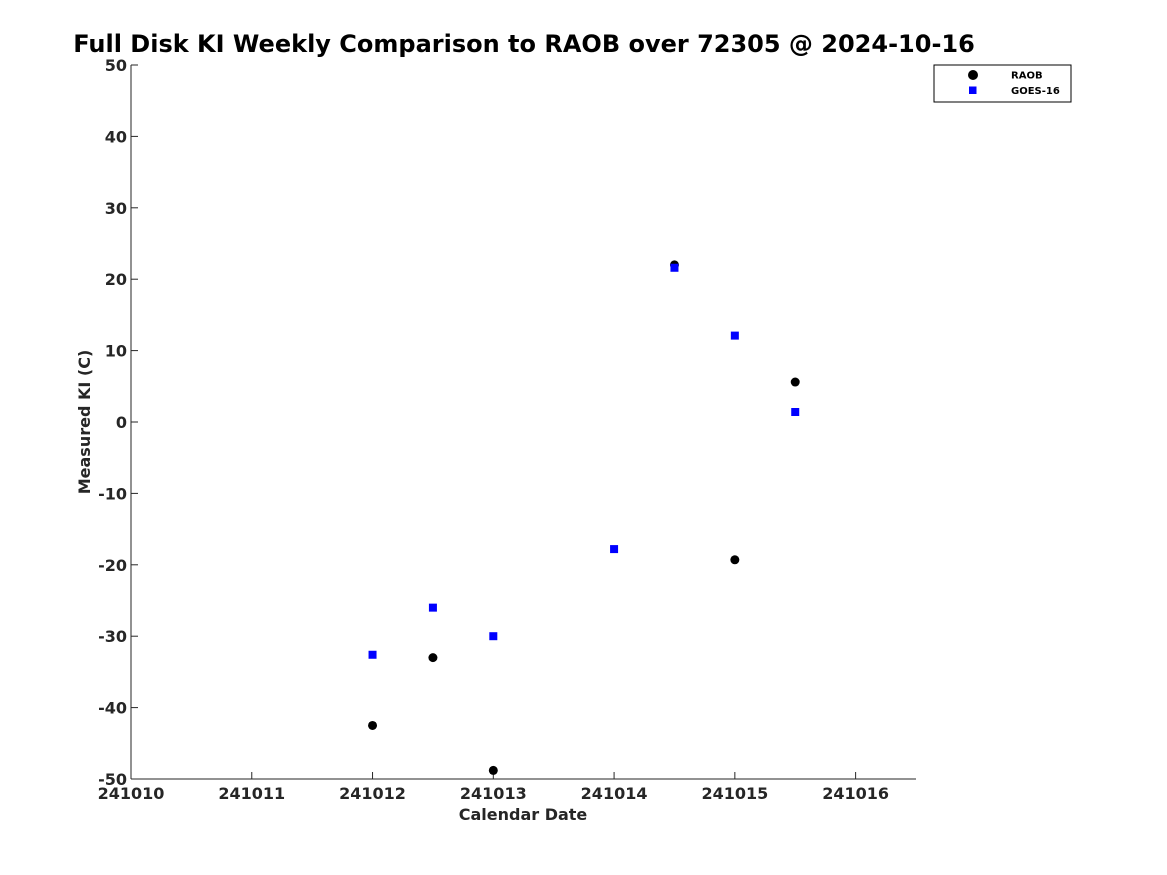 The image size is (1167, 875). Describe the element at coordinates (855, 793) in the screenshot. I see `x-tick-label: 241016` at that location.